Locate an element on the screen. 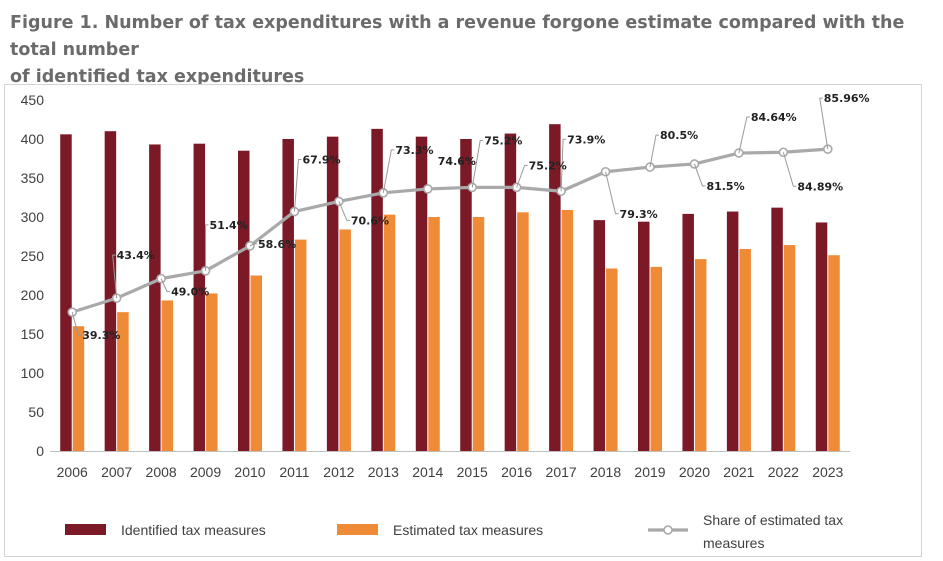 This screenshot has width=943, height=561. legend-swatch-identified is located at coordinates (85, 529).